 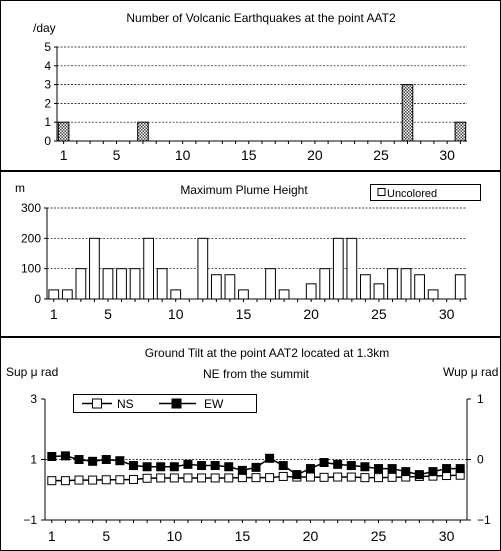 I want to click on plume-legend-box, so click(x=425, y=192).